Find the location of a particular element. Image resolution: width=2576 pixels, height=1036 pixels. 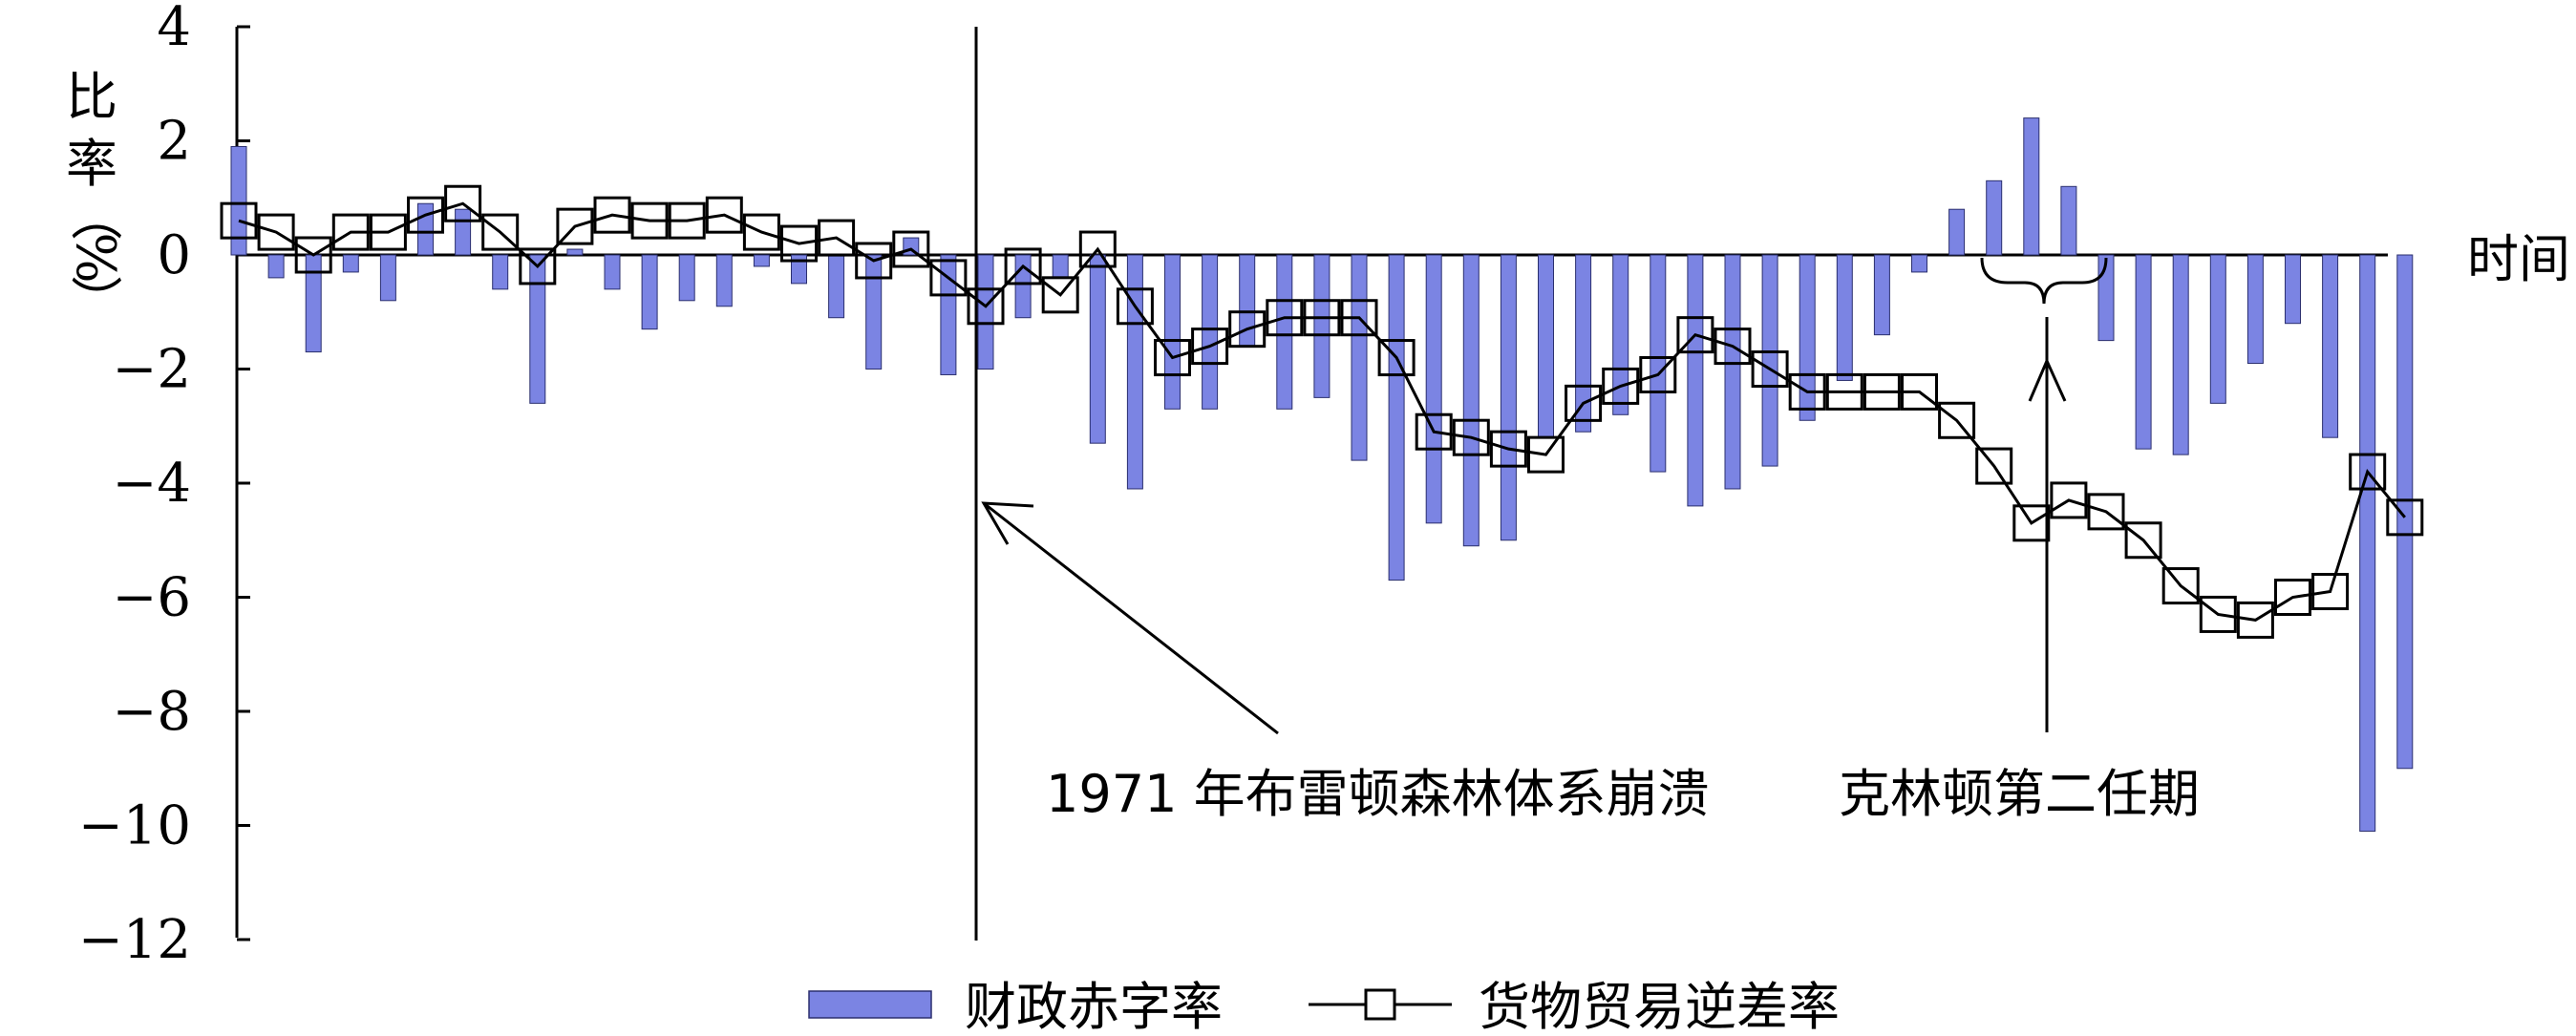

bretton-woods-arrow is located at coordinates (1131, 618).